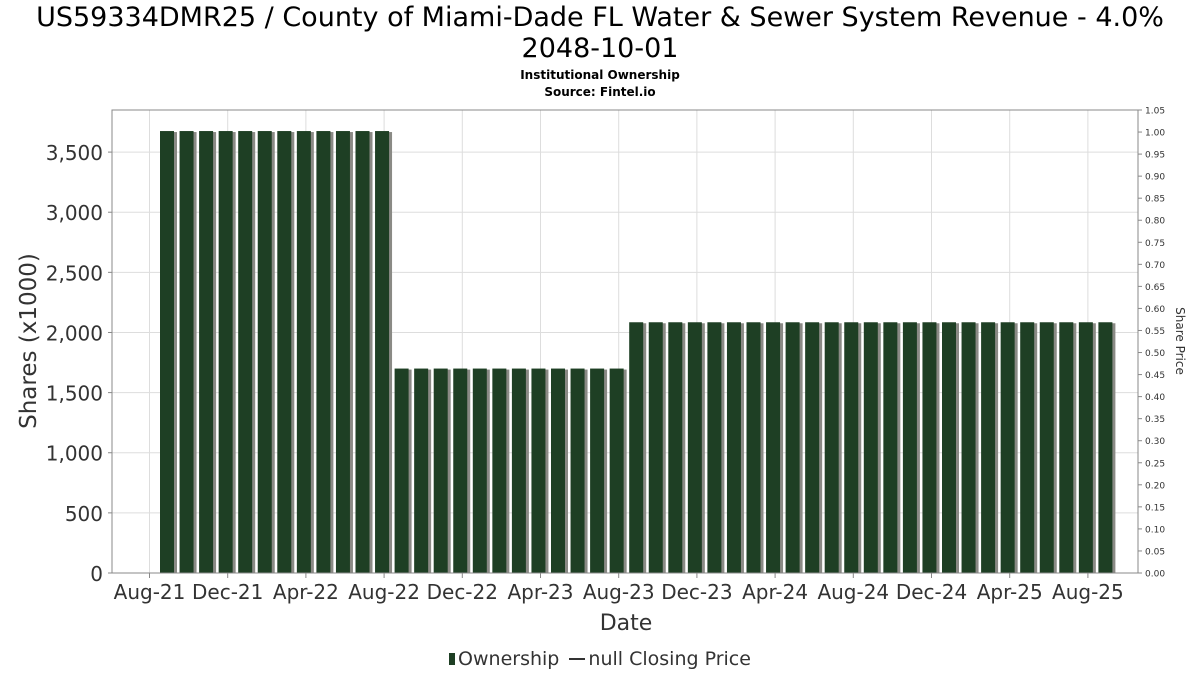 The image size is (1200, 675). What do you see at coordinates (384, 592) in the screenshot?
I see `x-tick-label: Aug-22` at bounding box center [384, 592].